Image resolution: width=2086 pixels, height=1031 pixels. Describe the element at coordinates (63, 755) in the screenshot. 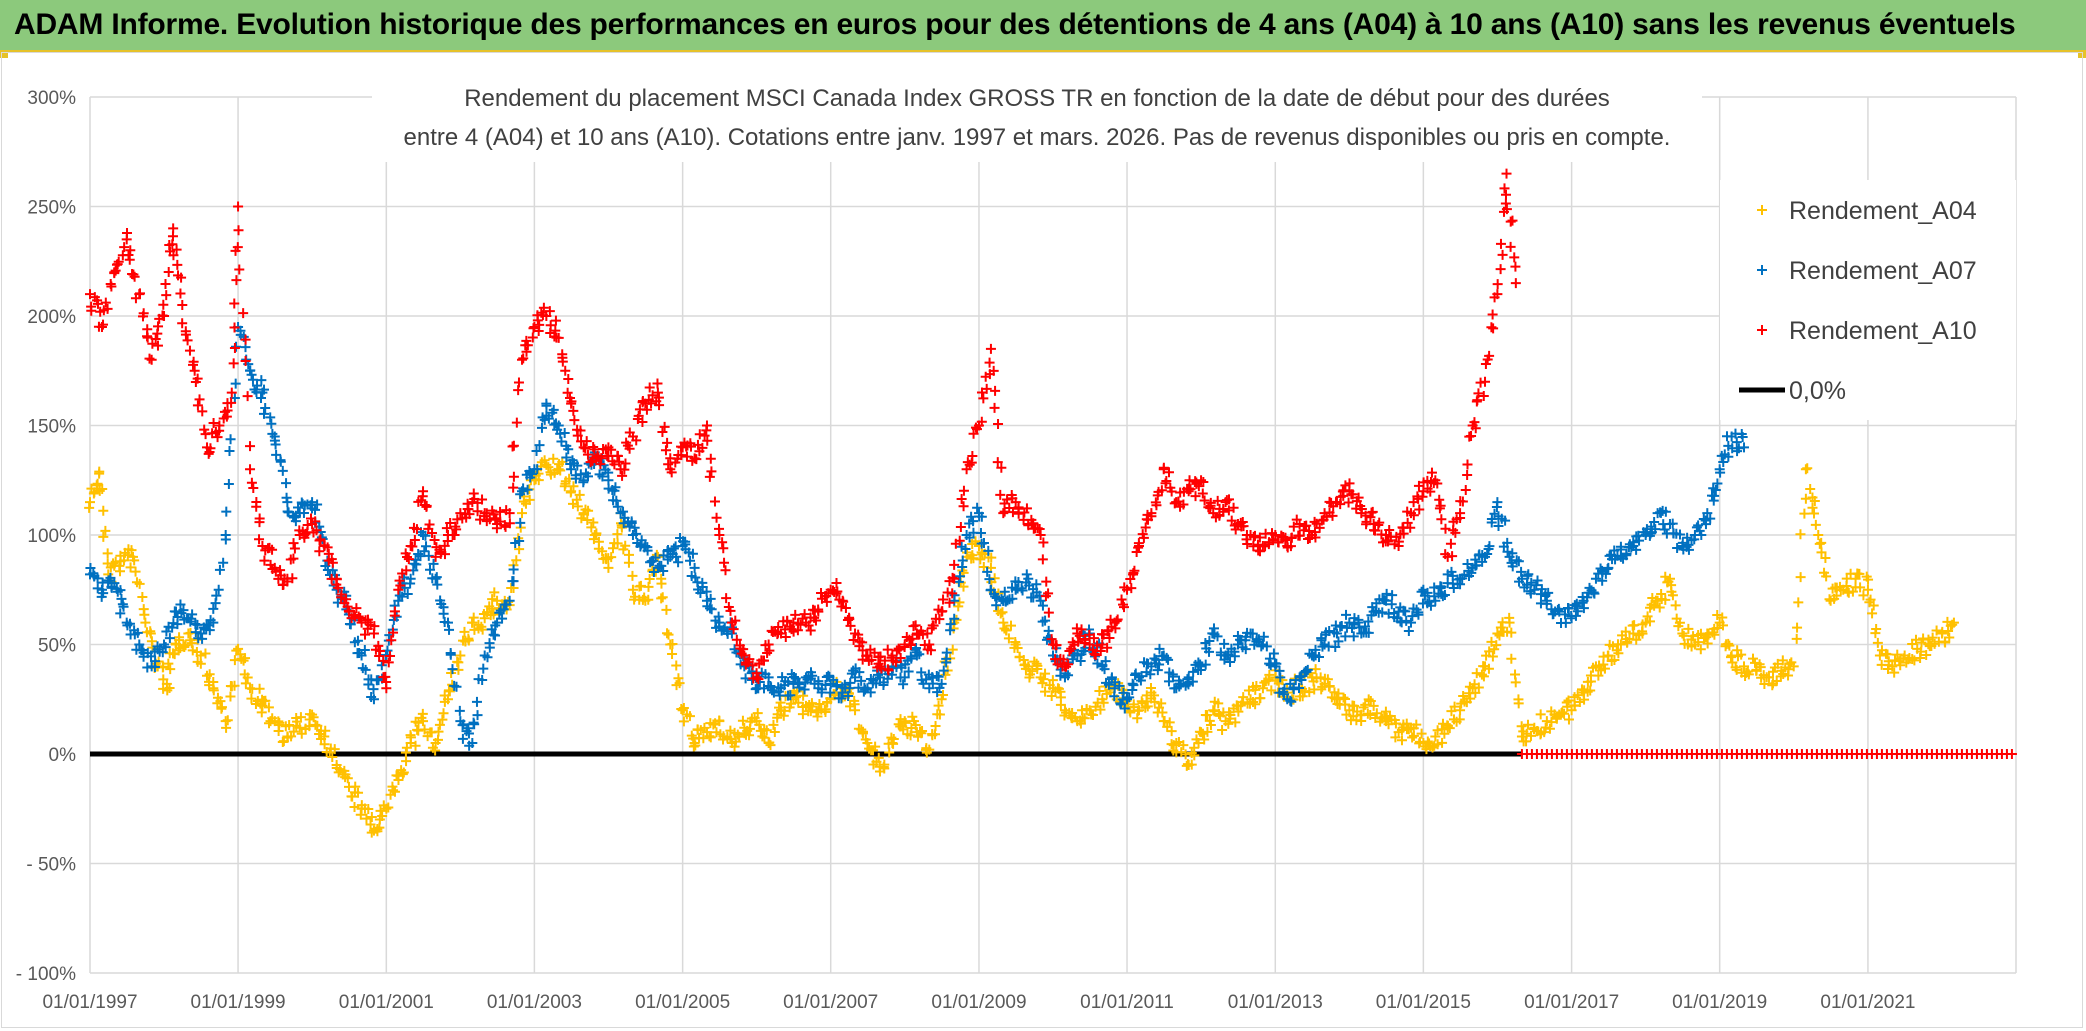

I see `y-tick-label: 0%` at that location.